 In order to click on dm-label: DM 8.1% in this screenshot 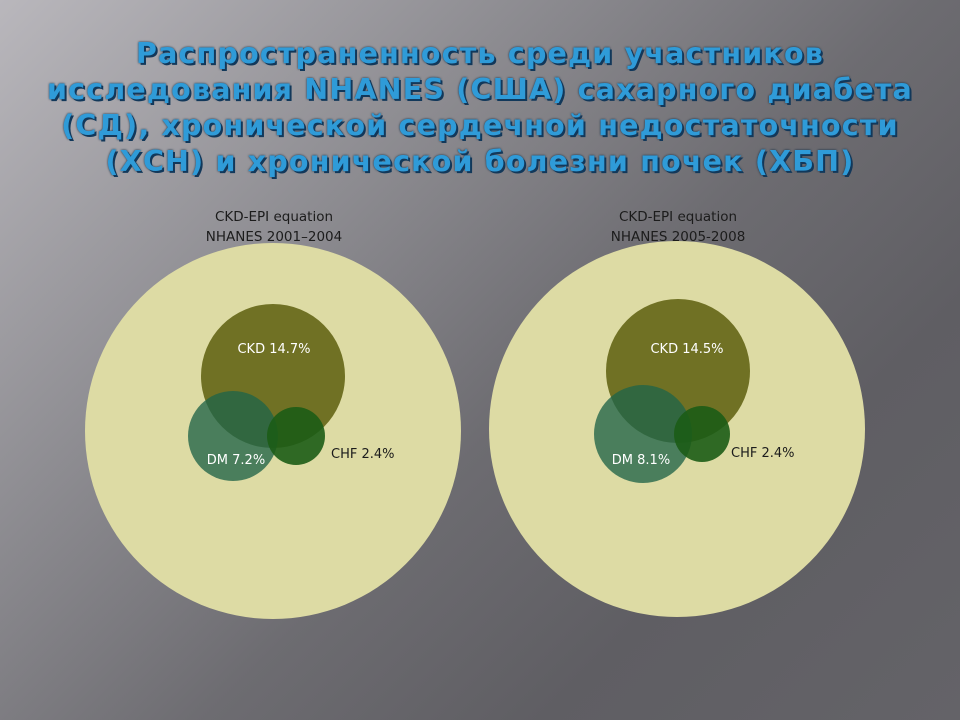, I will do `click(641, 460)`.